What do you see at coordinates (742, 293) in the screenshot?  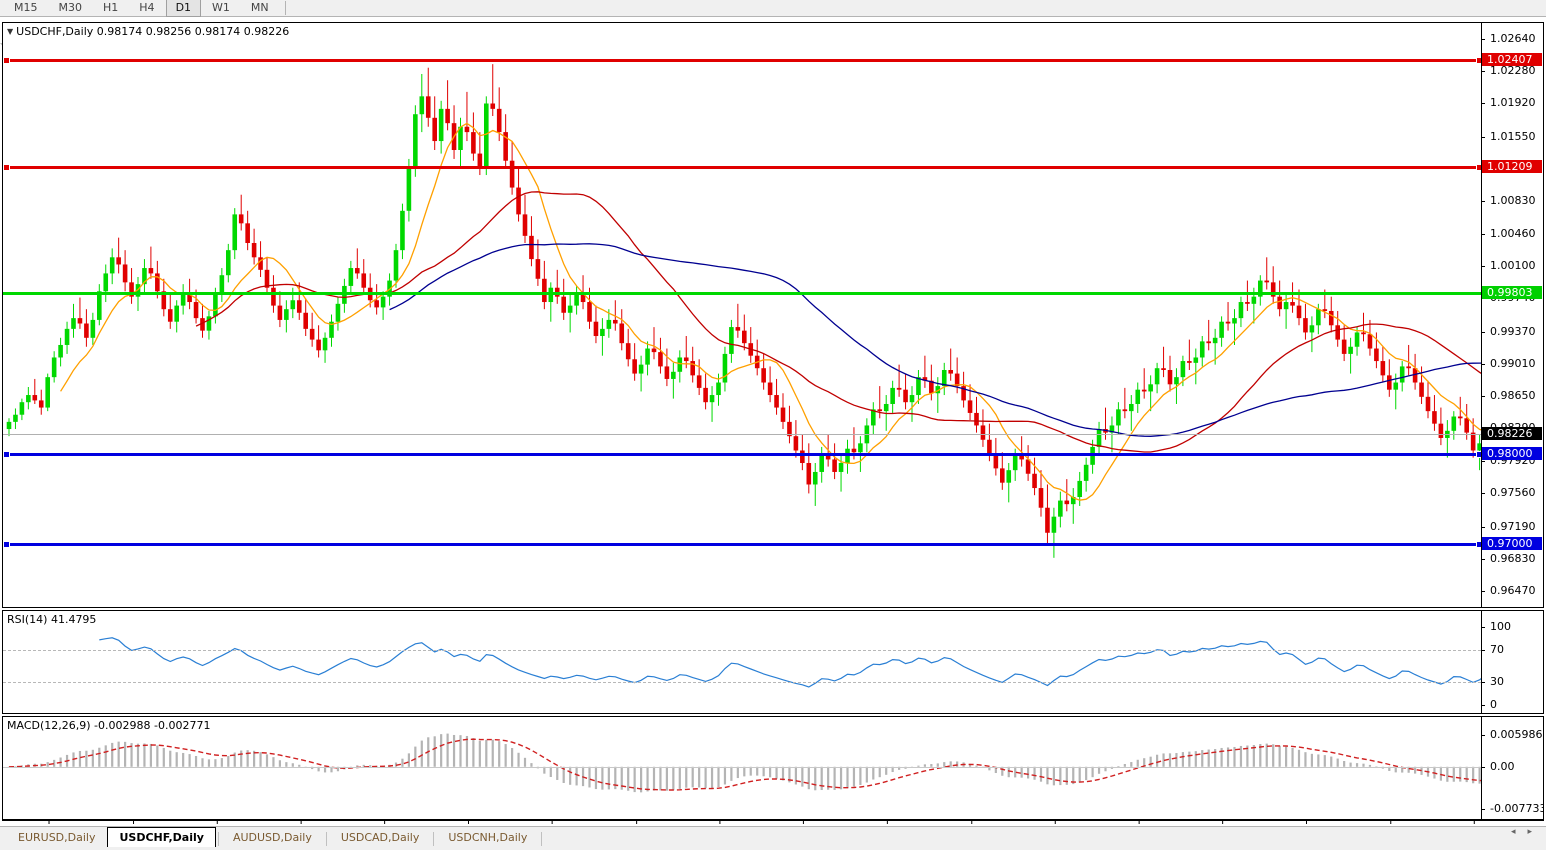 I see `level-line-pivot` at bounding box center [742, 293].